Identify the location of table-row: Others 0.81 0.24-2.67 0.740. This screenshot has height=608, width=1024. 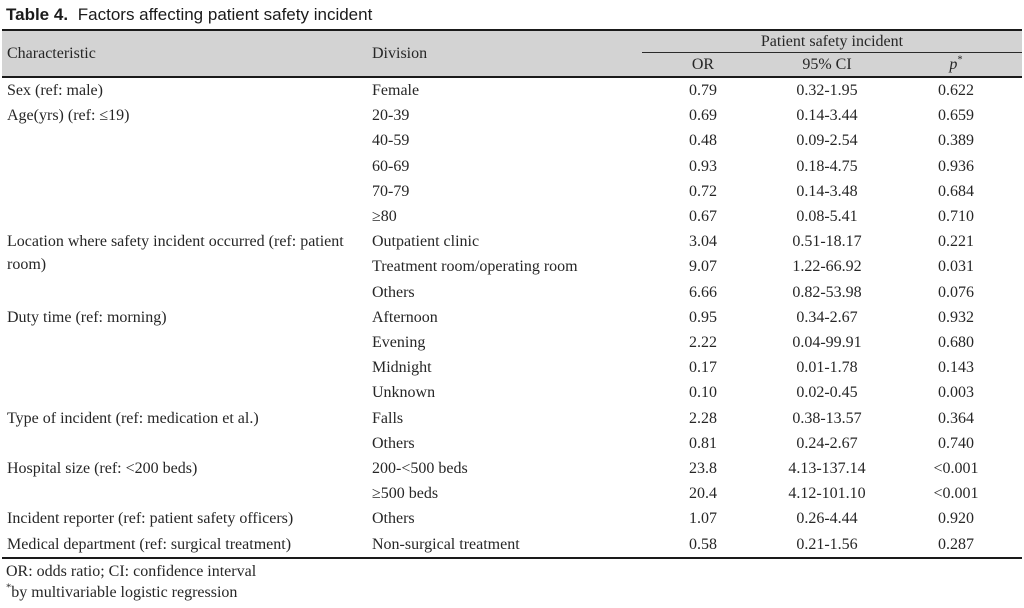
(512, 443).